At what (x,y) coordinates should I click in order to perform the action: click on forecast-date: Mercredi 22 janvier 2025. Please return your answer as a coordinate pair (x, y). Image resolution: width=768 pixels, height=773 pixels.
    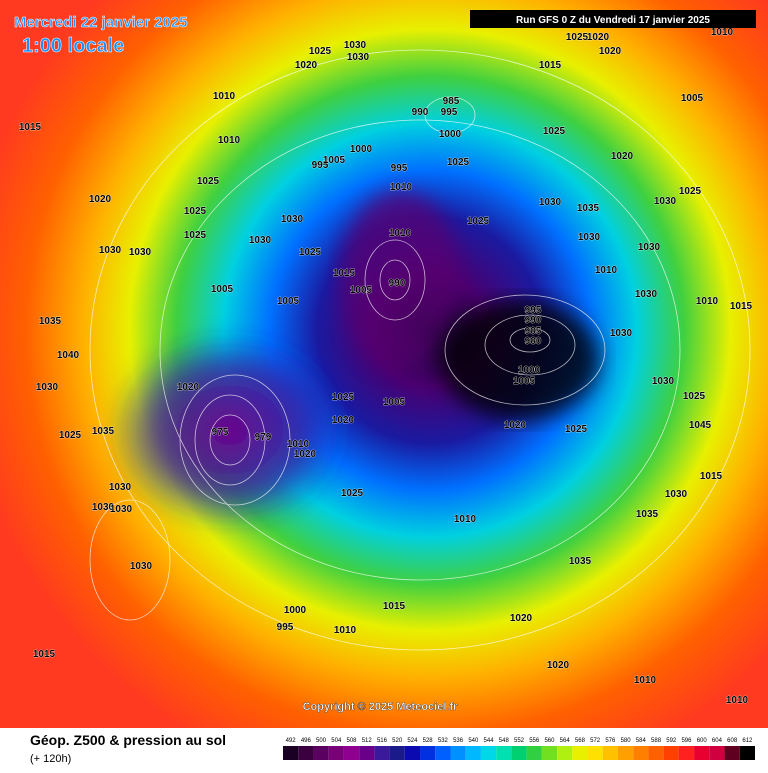
    Looking at the image, I should click on (100, 22).